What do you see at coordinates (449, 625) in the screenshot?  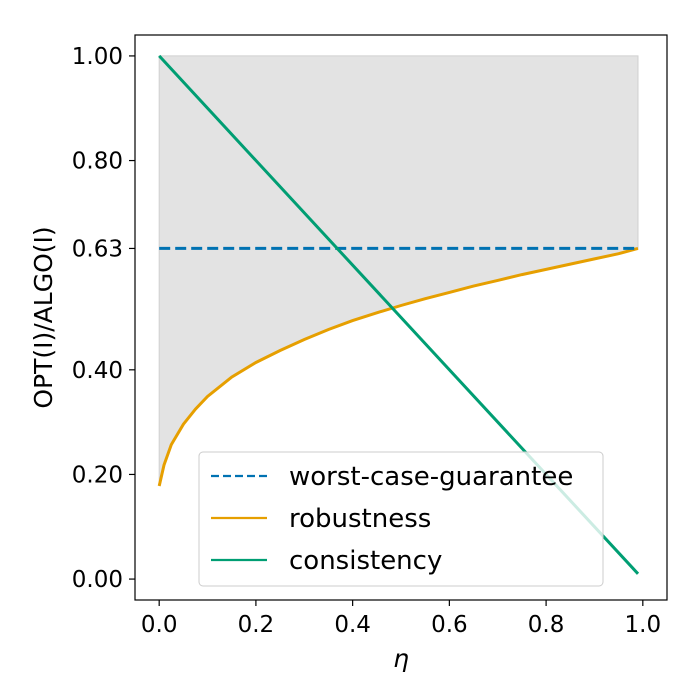 I see `x-tick-label: 0.6` at bounding box center [449, 625].